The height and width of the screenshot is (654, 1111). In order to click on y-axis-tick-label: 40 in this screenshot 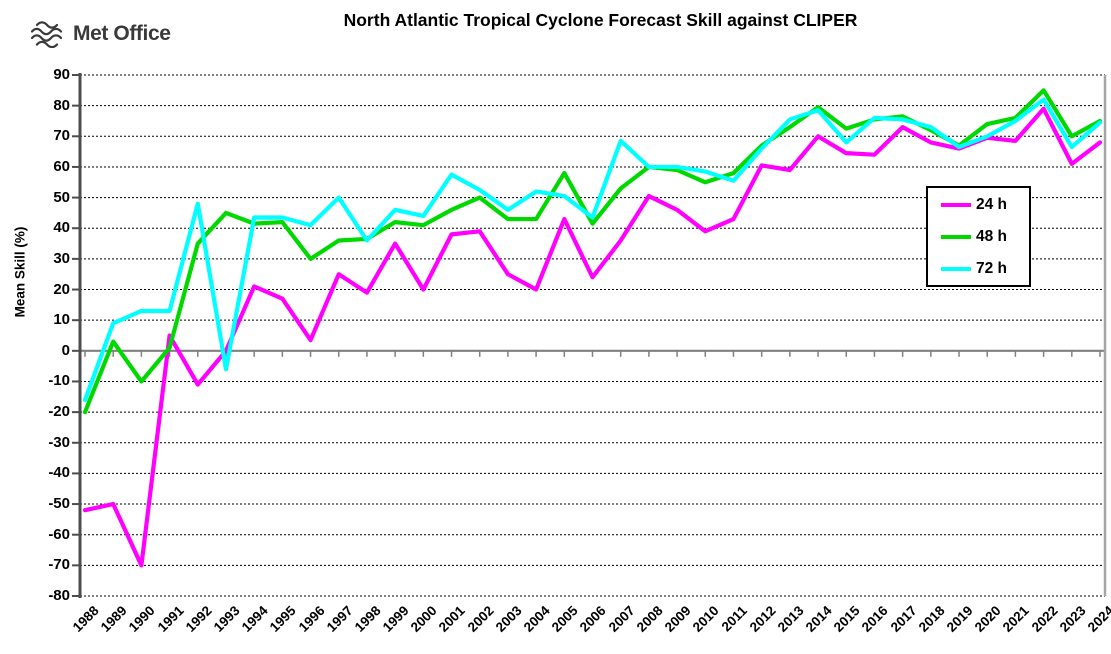, I will do `click(61, 228)`.